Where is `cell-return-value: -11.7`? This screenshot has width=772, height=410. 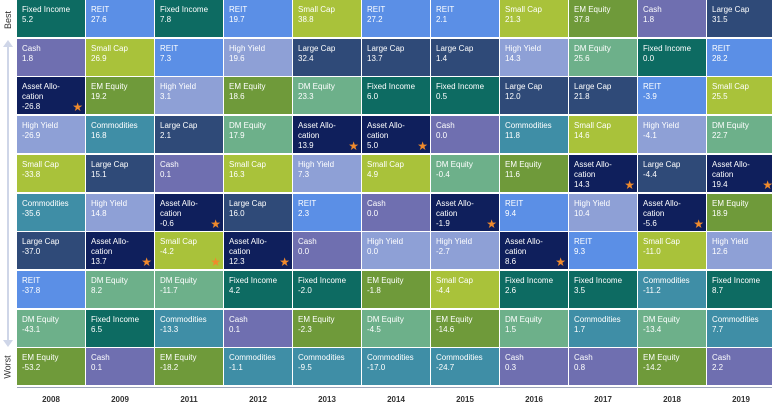 cell-return-value: -11.7 is located at coordinates (169, 290).